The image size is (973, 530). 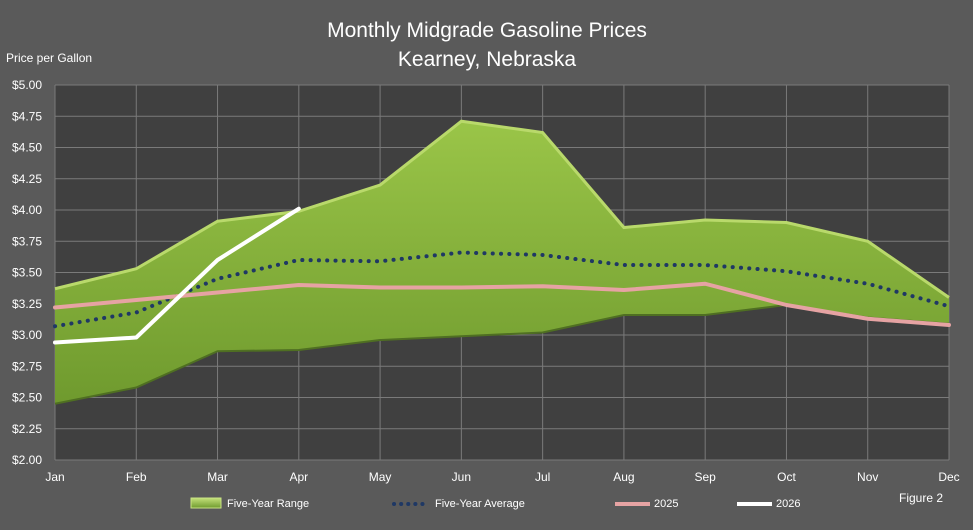 I want to click on legend-label-2026: 2026, so click(x=788, y=504).